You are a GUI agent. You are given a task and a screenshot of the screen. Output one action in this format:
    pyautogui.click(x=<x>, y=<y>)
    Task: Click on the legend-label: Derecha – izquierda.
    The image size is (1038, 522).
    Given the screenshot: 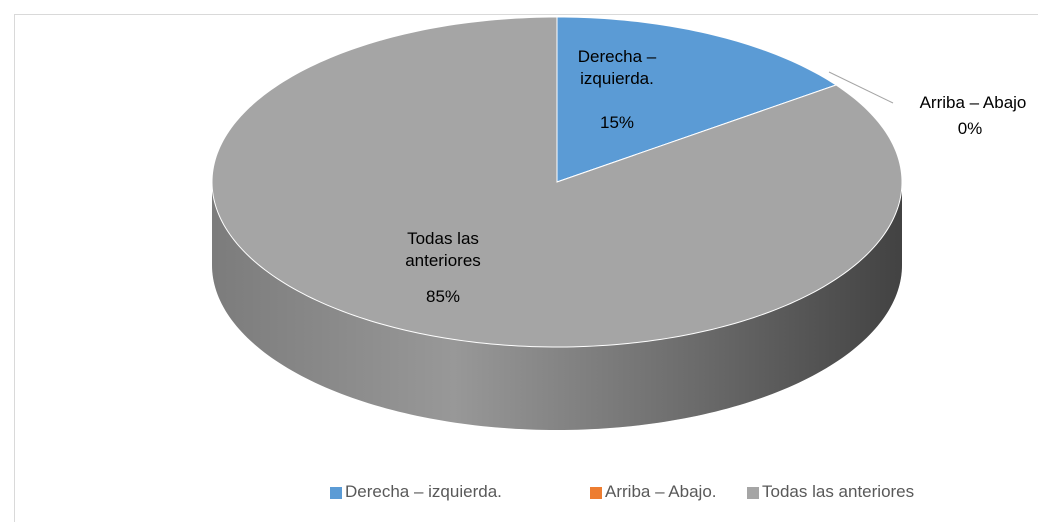 What is the action you would take?
    pyautogui.click(x=423, y=491)
    